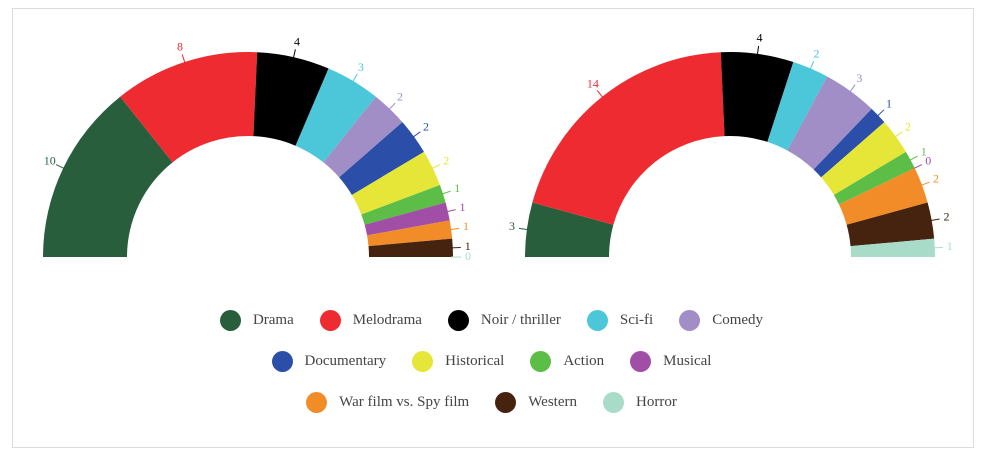 This screenshot has width=983, height=450. I want to click on legend-item: Comedy, so click(721, 320).